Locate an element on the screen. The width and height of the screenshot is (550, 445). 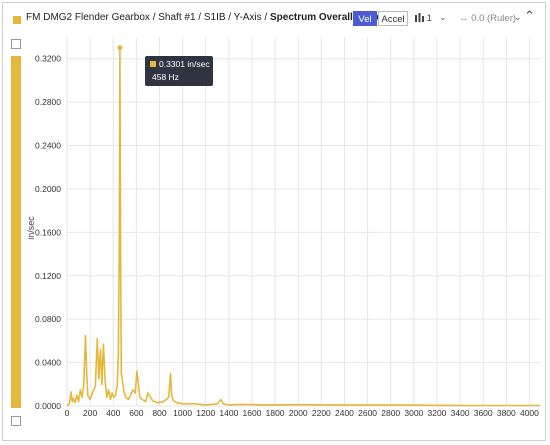
x-tick-label: 2200 is located at coordinates (321, 413).